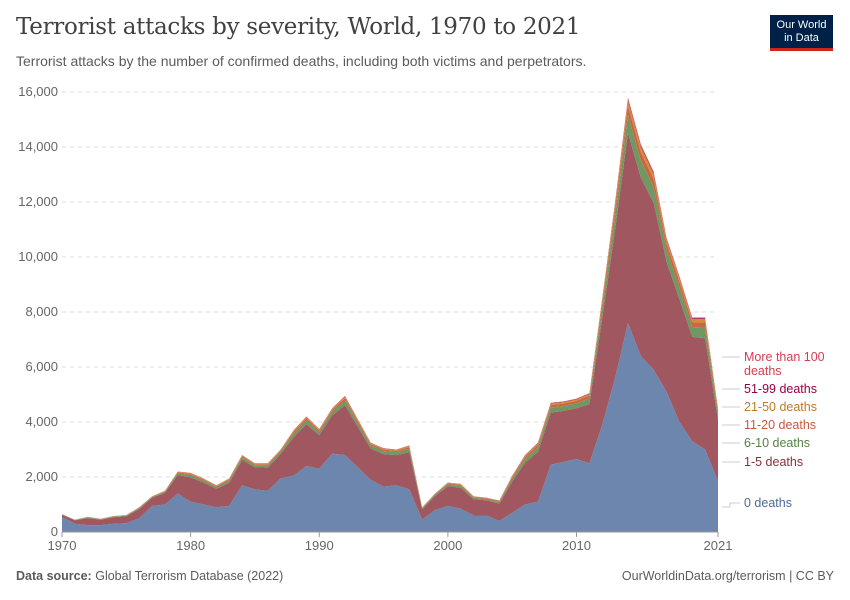 This screenshot has height=600, width=850. What do you see at coordinates (41, 311) in the screenshot?
I see `y-tick-label: 8,000` at bounding box center [41, 311].